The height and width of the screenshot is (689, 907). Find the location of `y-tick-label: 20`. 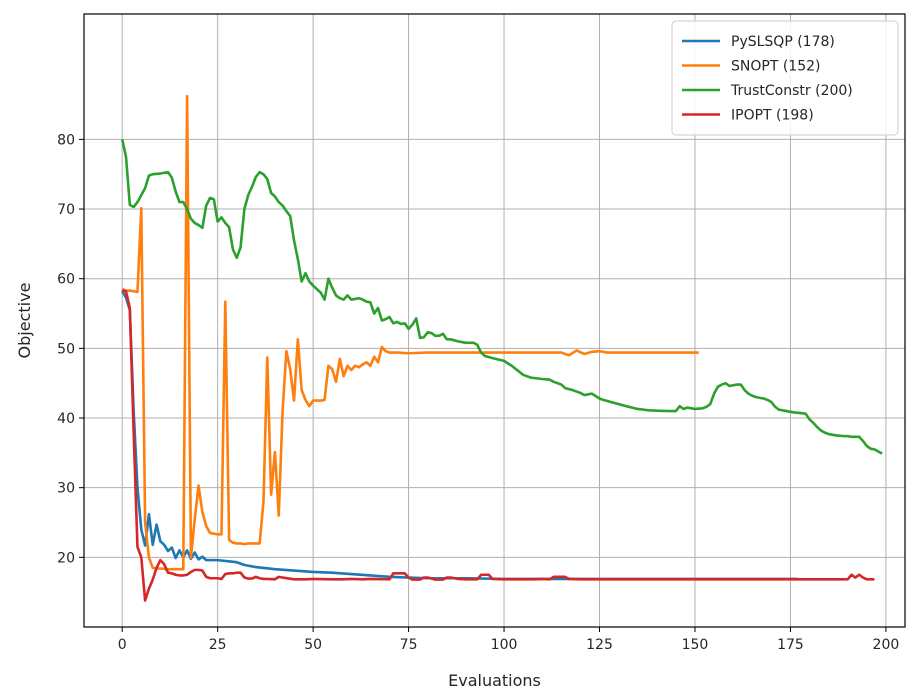

y-tick-label: 20 is located at coordinates (66, 558).